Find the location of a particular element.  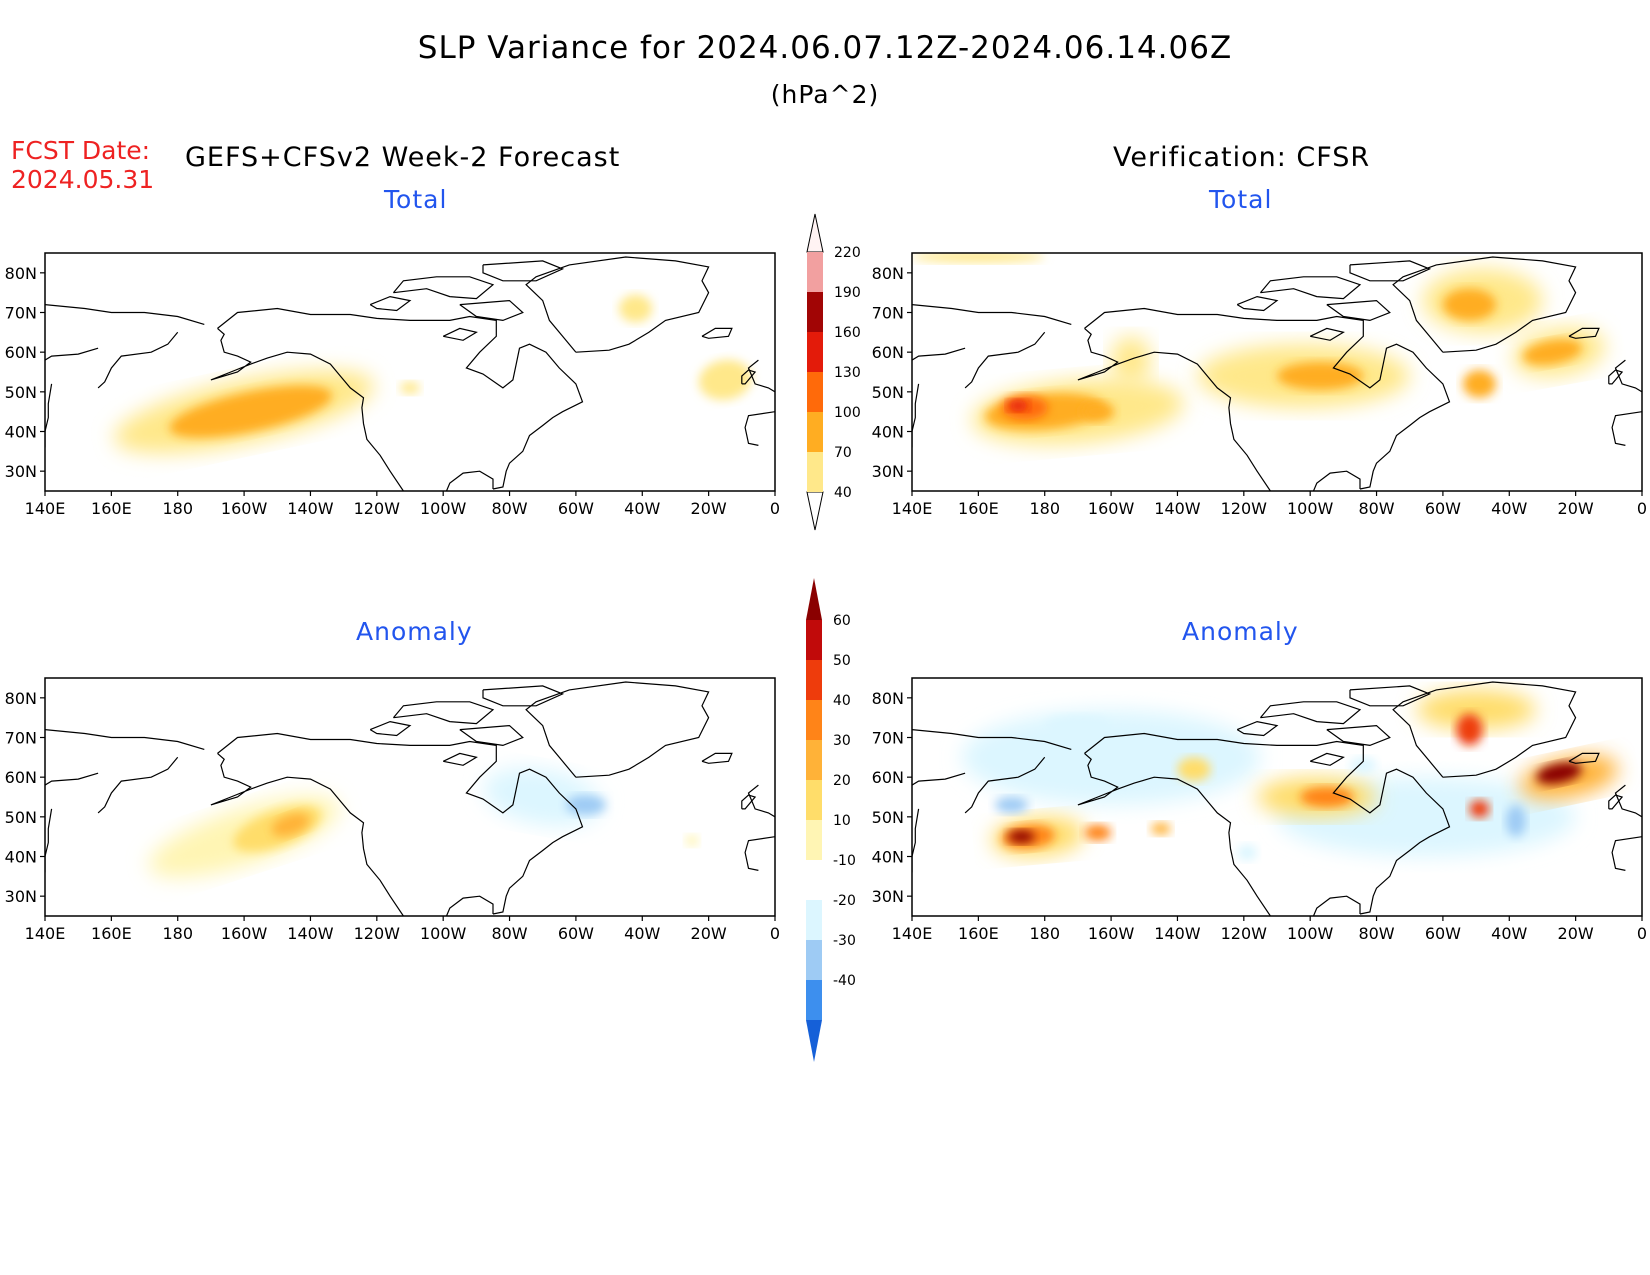

verification-total-coastlines is located at coordinates (1277, 373).